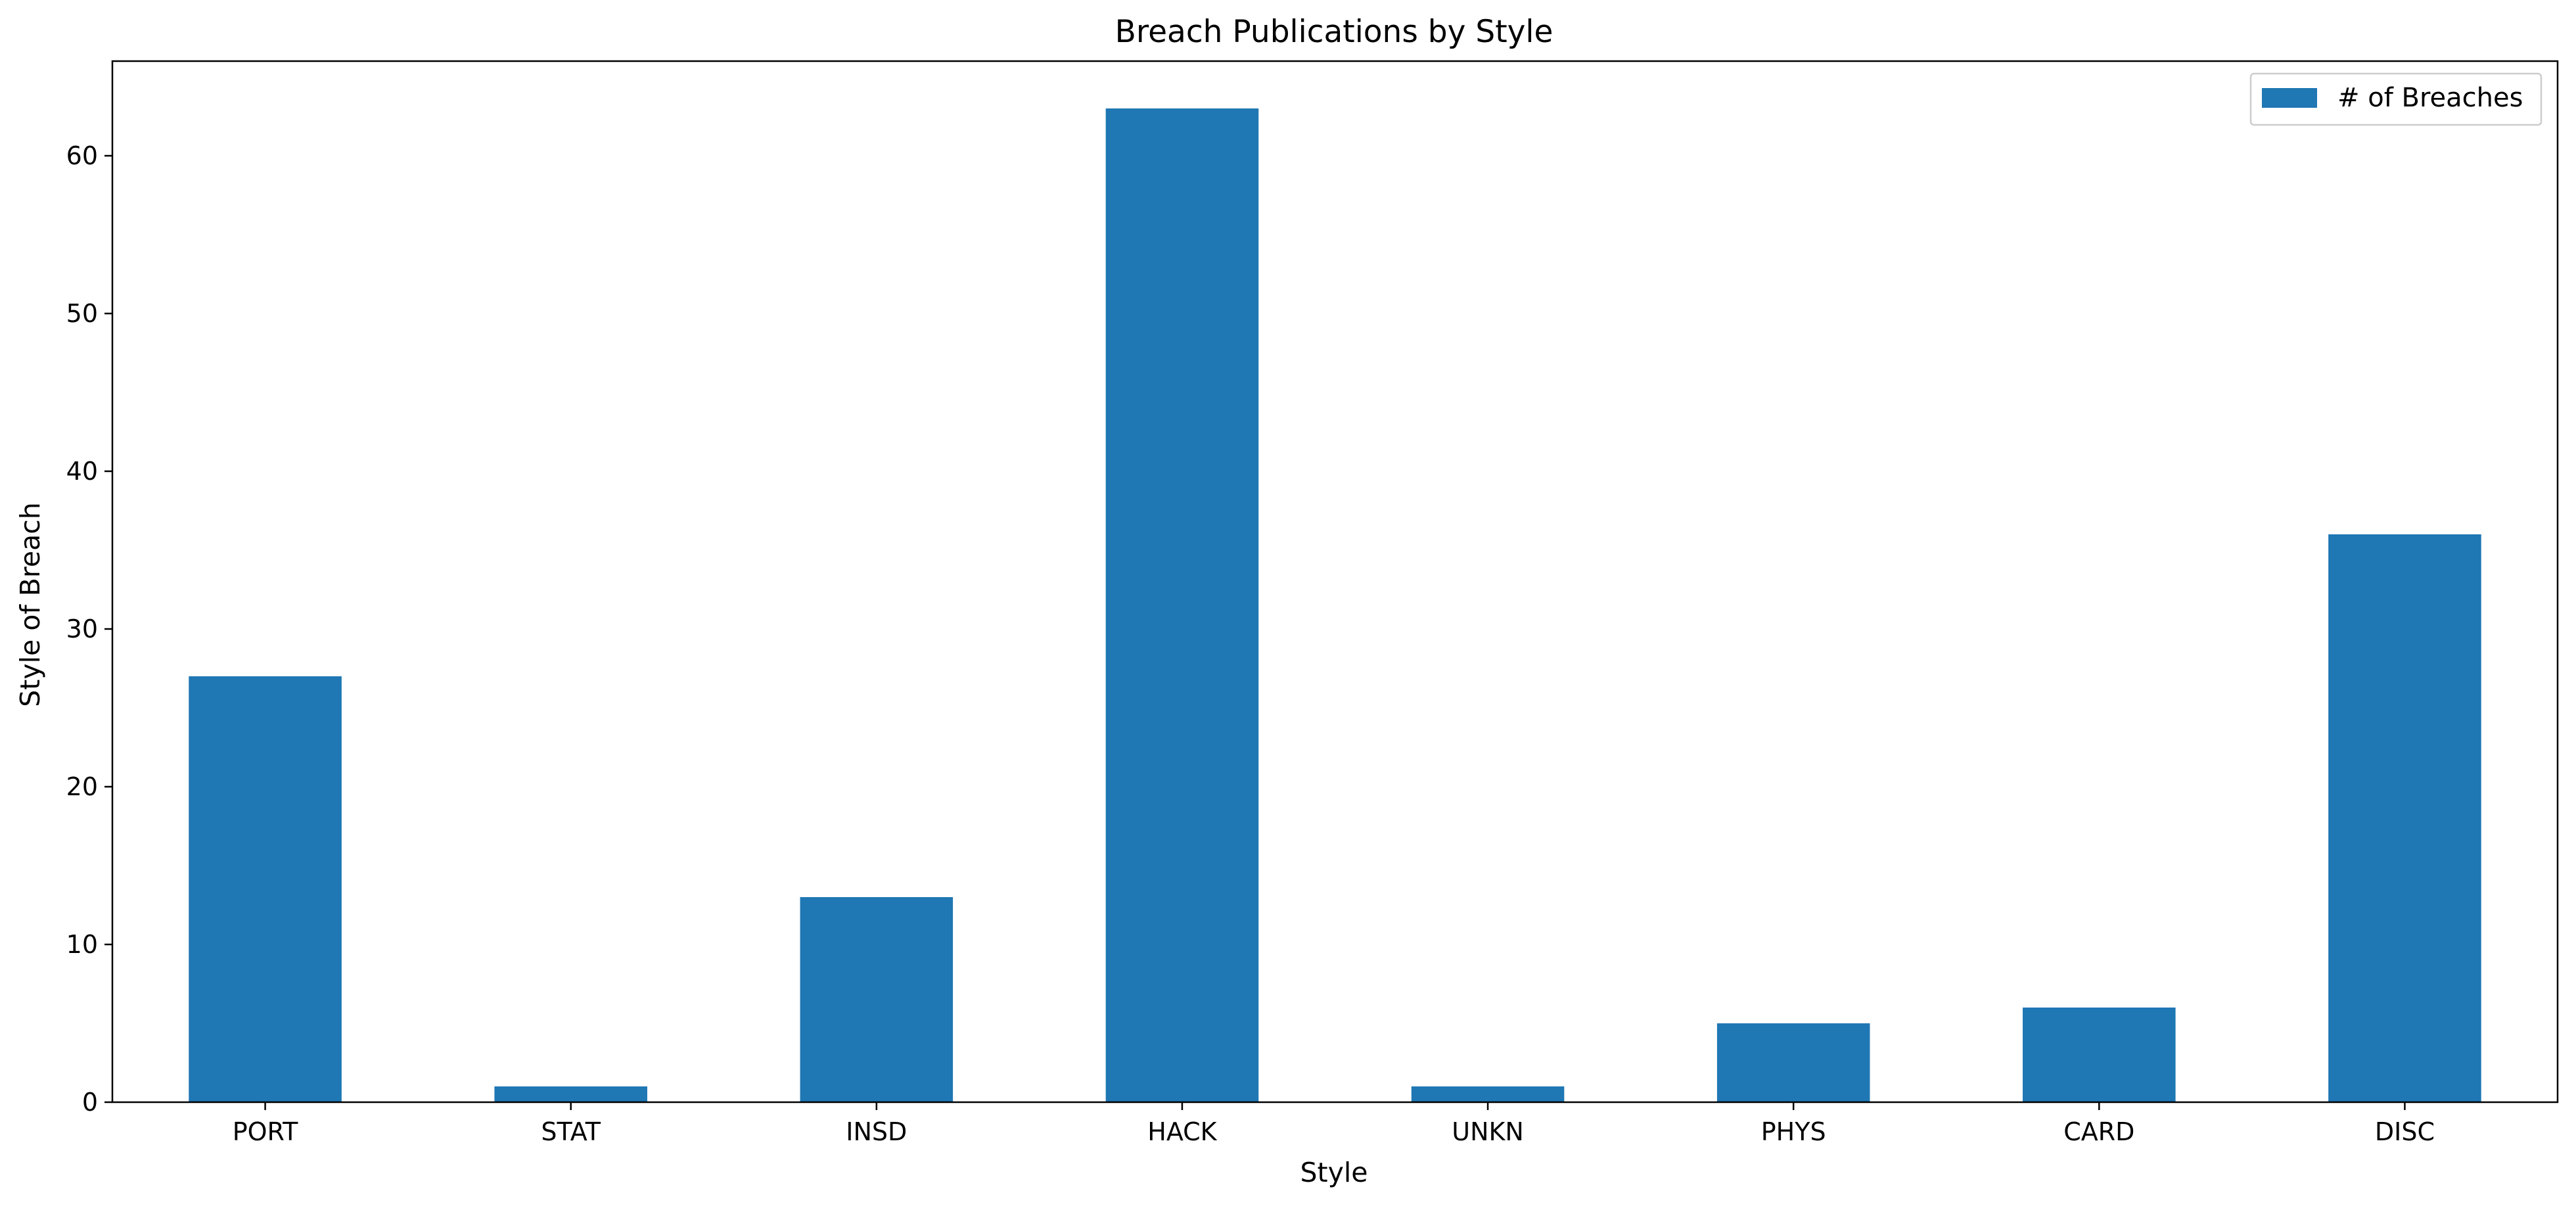 This screenshot has height=1208, width=2576. Describe the element at coordinates (82, 155) in the screenshot. I see `y-tick-label: 60` at that location.